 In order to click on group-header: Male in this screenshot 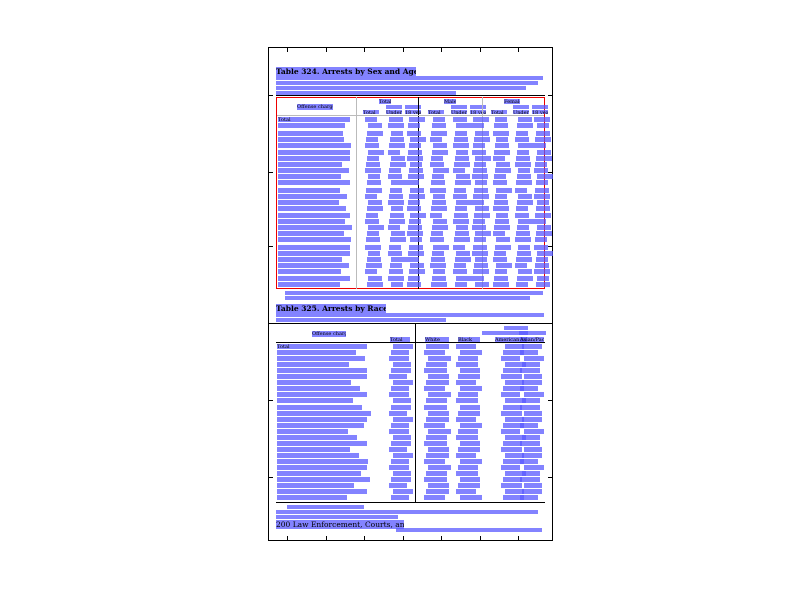, I will do `click(450, 101)`.